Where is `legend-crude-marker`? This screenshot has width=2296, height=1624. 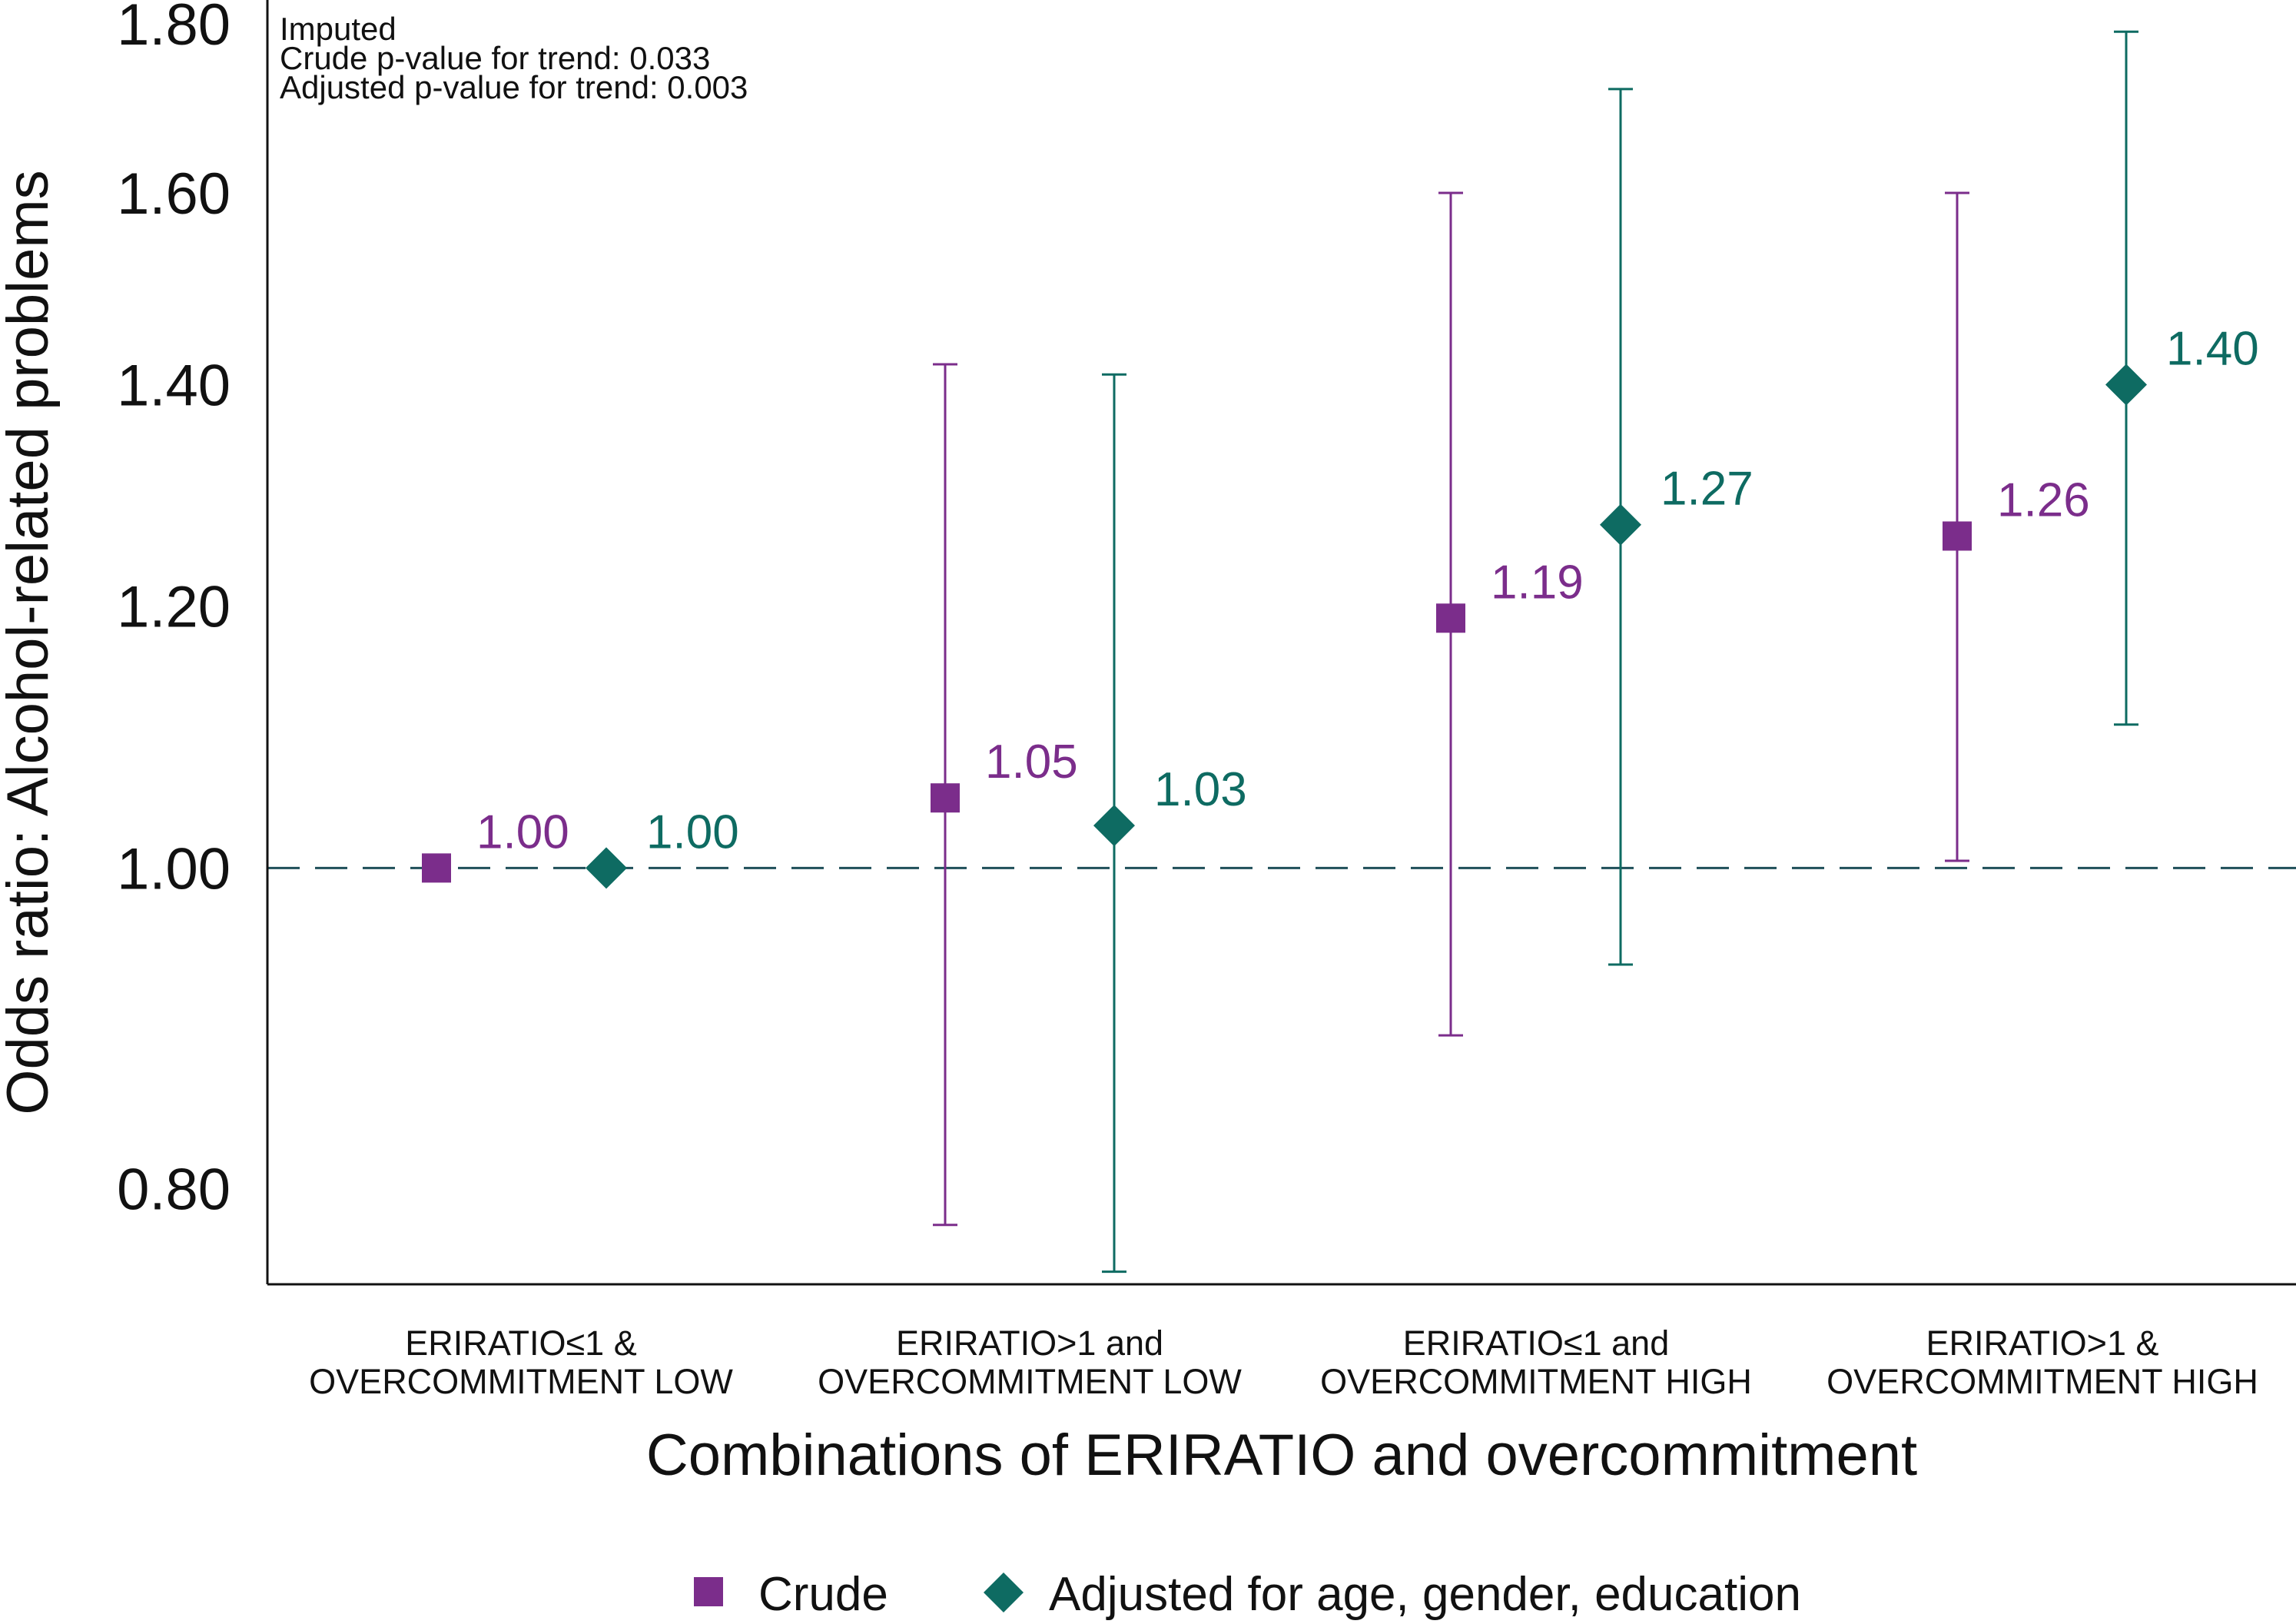
legend-crude-marker is located at coordinates (708, 1591).